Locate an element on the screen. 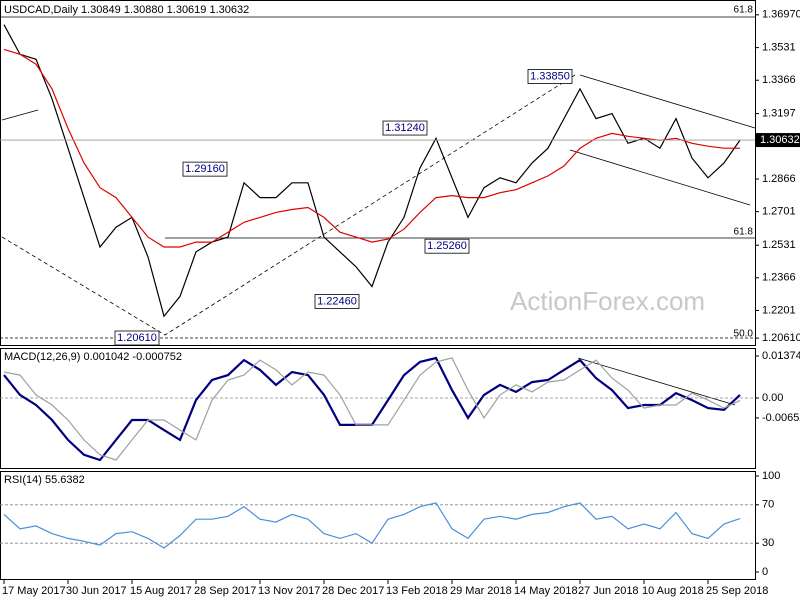 Image resolution: width=800 pixels, height=600 pixels. x-tick-label: 10 Aug 2018 is located at coordinates (673, 591).